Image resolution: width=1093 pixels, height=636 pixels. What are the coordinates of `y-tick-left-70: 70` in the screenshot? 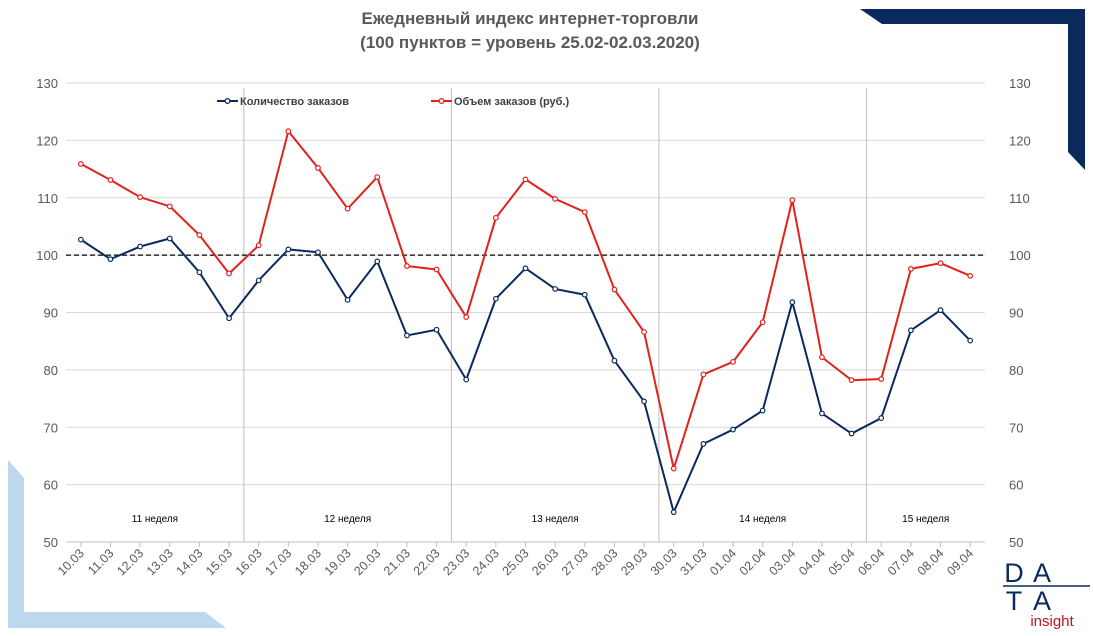 It's located at (51, 427).